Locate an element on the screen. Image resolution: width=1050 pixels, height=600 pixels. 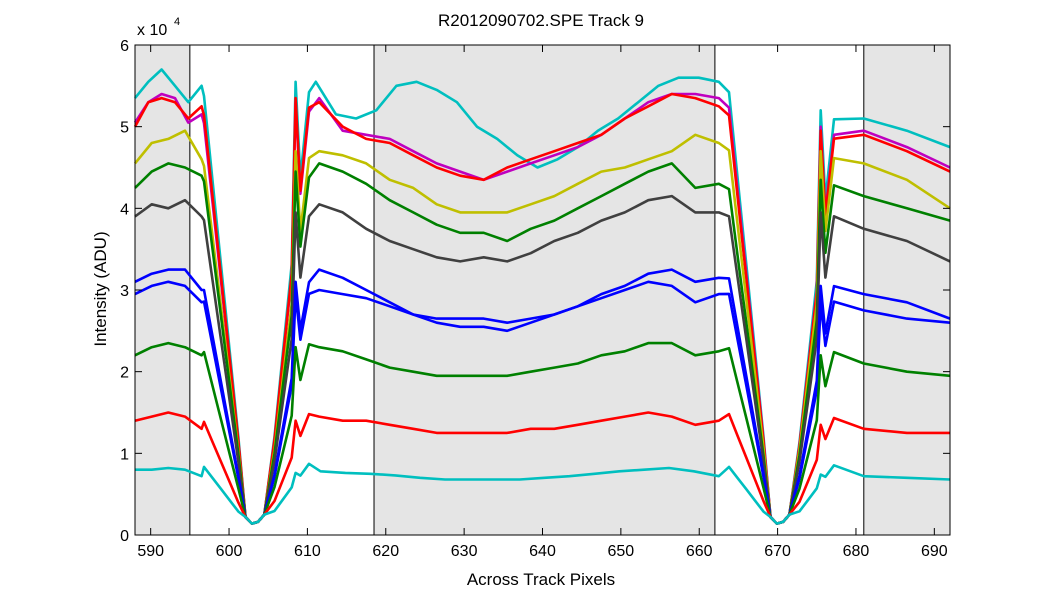
y-exponent-power: 4 is located at coordinates (177, 22).